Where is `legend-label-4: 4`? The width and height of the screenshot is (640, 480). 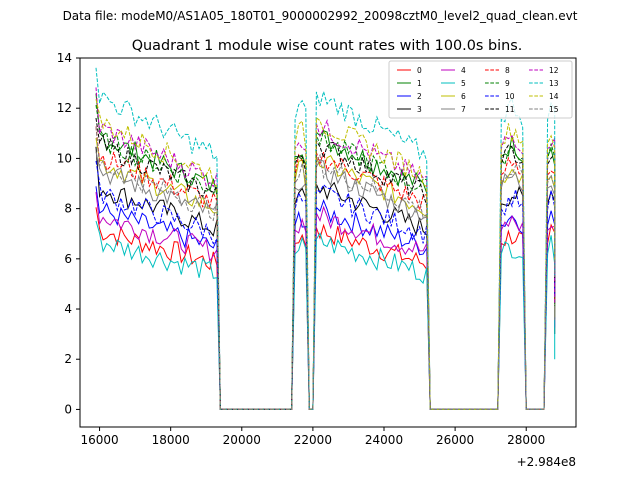 legend-label-4: 4 is located at coordinates (463, 70).